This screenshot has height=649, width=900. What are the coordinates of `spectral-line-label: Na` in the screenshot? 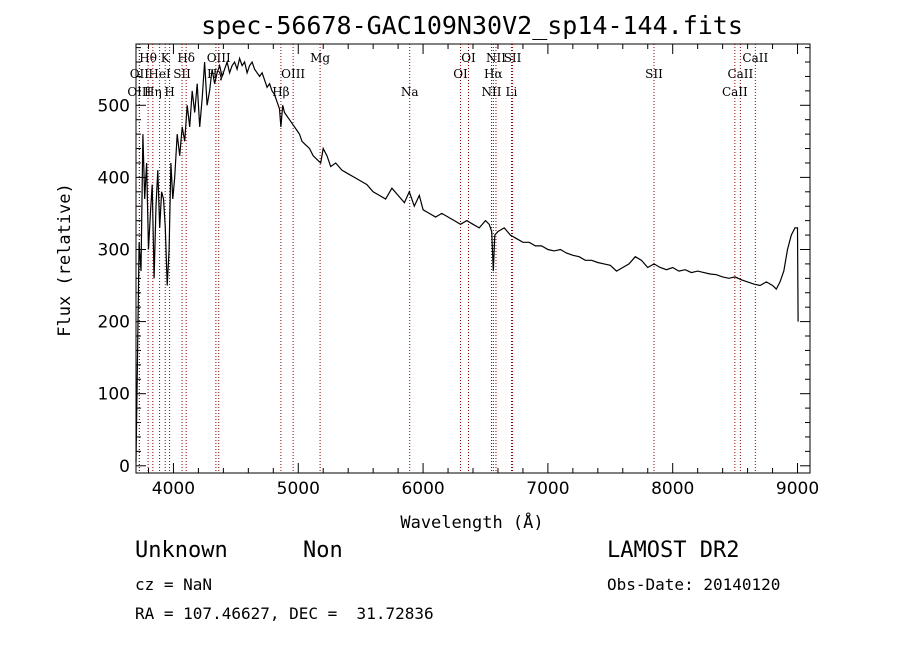 It's located at (410, 92).